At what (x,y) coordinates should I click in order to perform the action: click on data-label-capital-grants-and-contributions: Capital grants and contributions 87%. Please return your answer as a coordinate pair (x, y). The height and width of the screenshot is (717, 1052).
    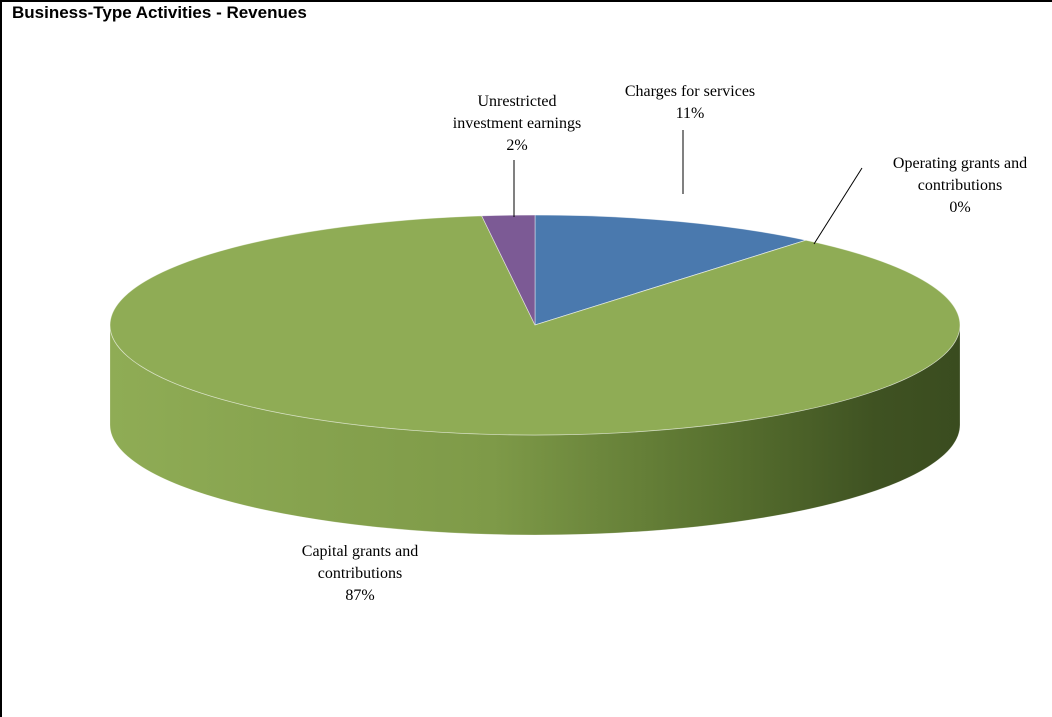
    Looking at the image, I should click on (360, 573).